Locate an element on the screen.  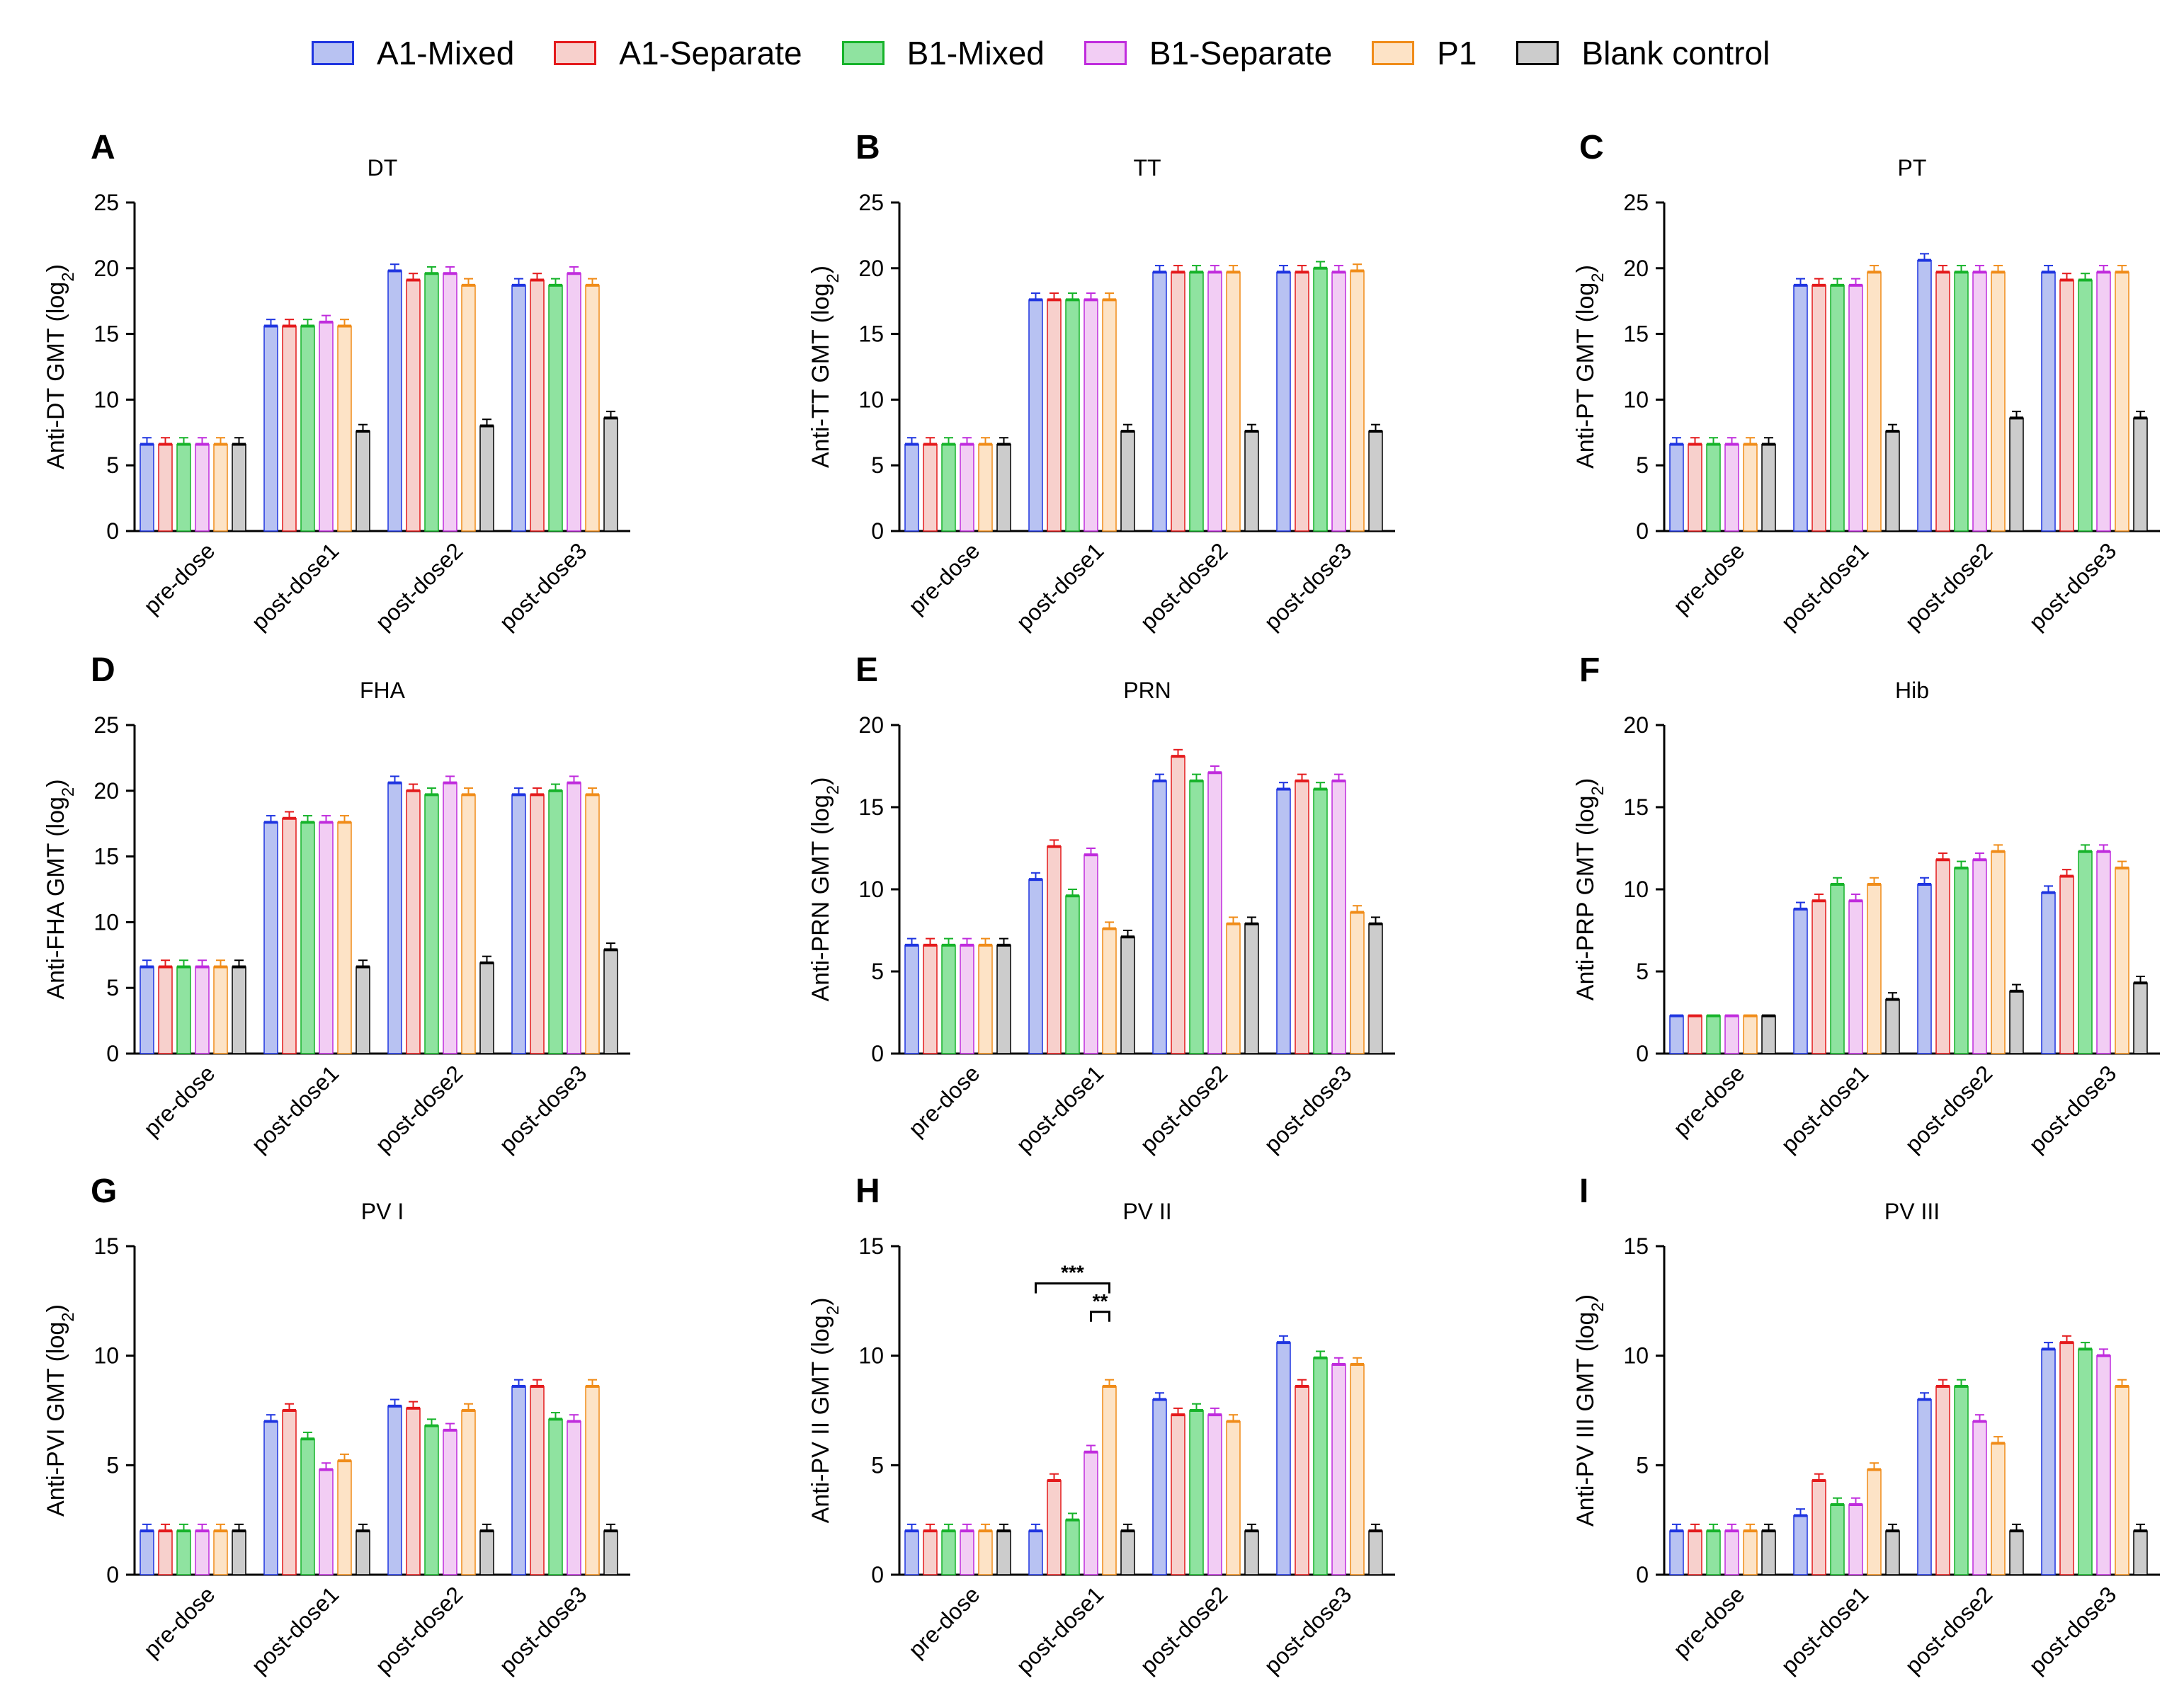
y-axis-label: Anti-DT GMT (log2) is located at coordinates (60, 366).